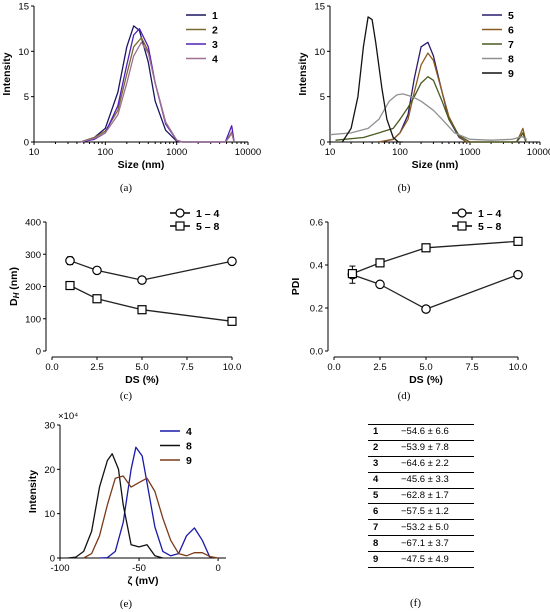 Image resolution: width=550 pixels, height=612 pixels. What do you see at coordinates (34, 152) in the screenshot?
I see `x-tick-label: 10` at bounding box center [34, 152].